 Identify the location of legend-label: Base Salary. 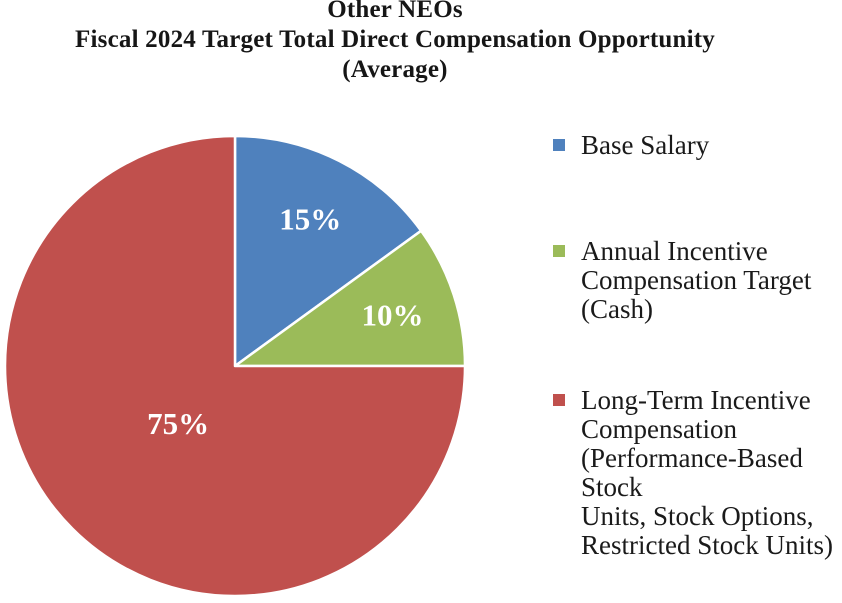
(645, 145).